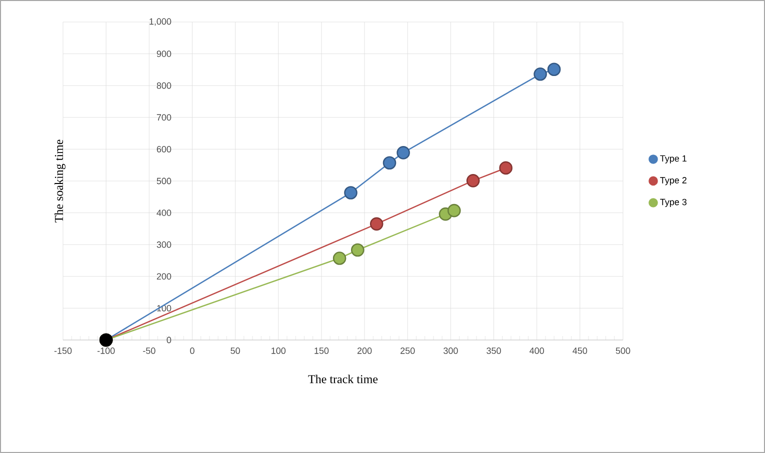 The image size is (765, 453). What do you see at coordinates (164, 149) in the screenshot?
I see `y-tick-label: 600` at bounding box center [164, 149].